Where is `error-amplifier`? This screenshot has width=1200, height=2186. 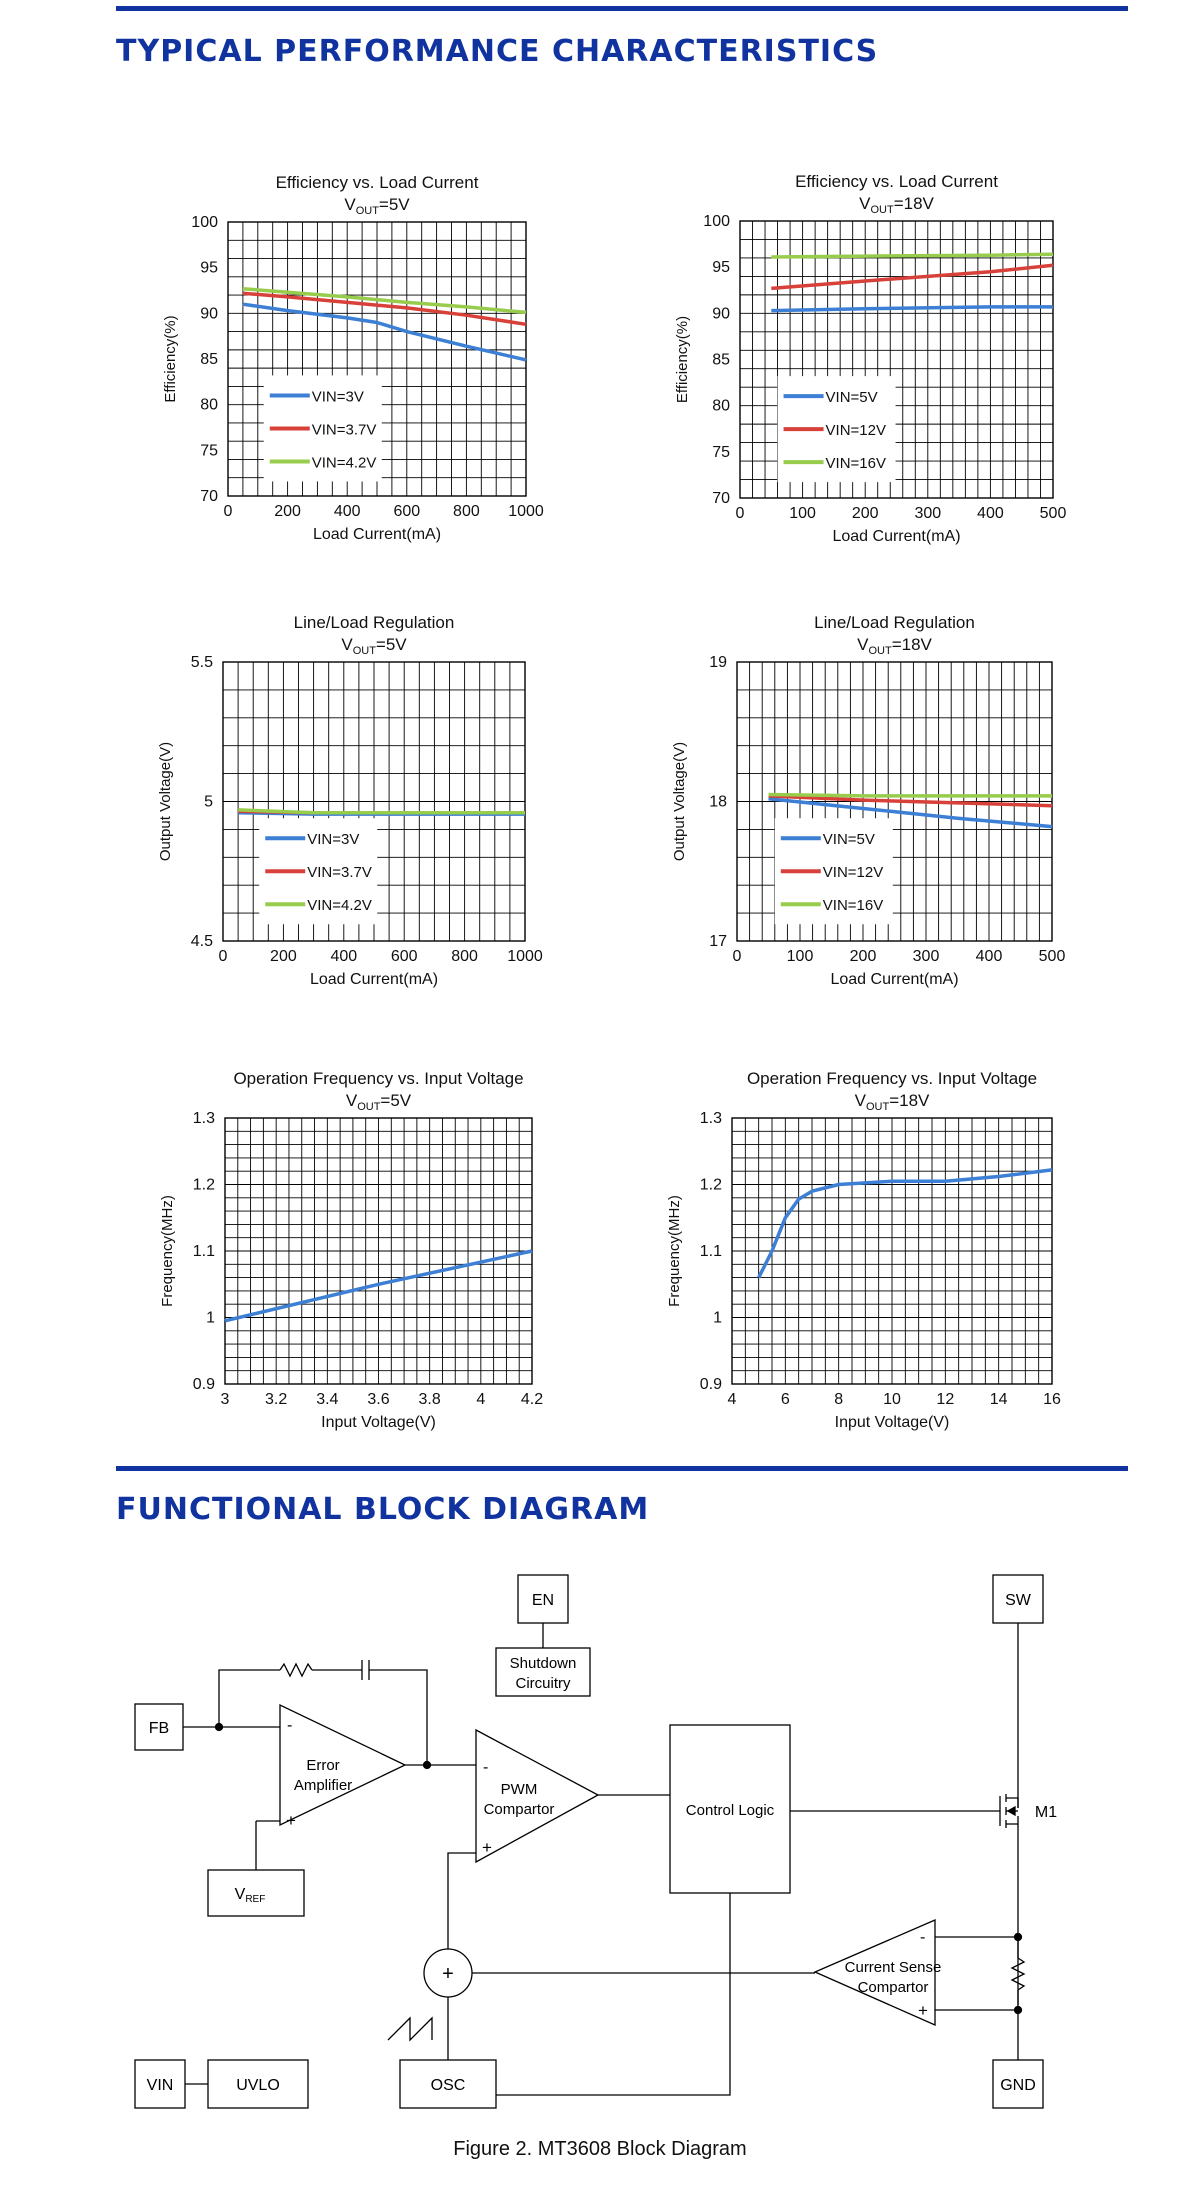 error-amplifier is located at coordinates (343, 1765).